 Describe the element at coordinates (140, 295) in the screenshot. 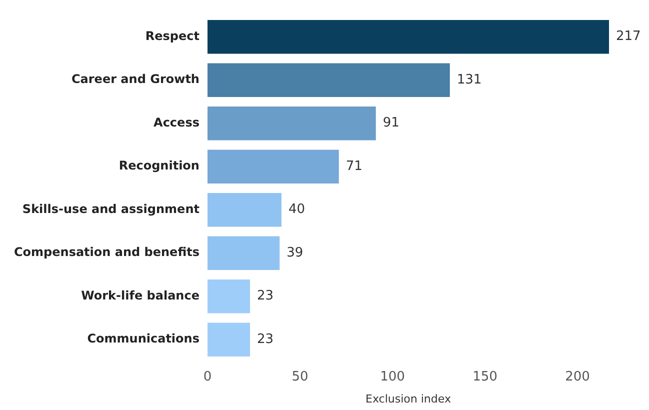

I see `y-tick-label: Work-life balance` at that location.